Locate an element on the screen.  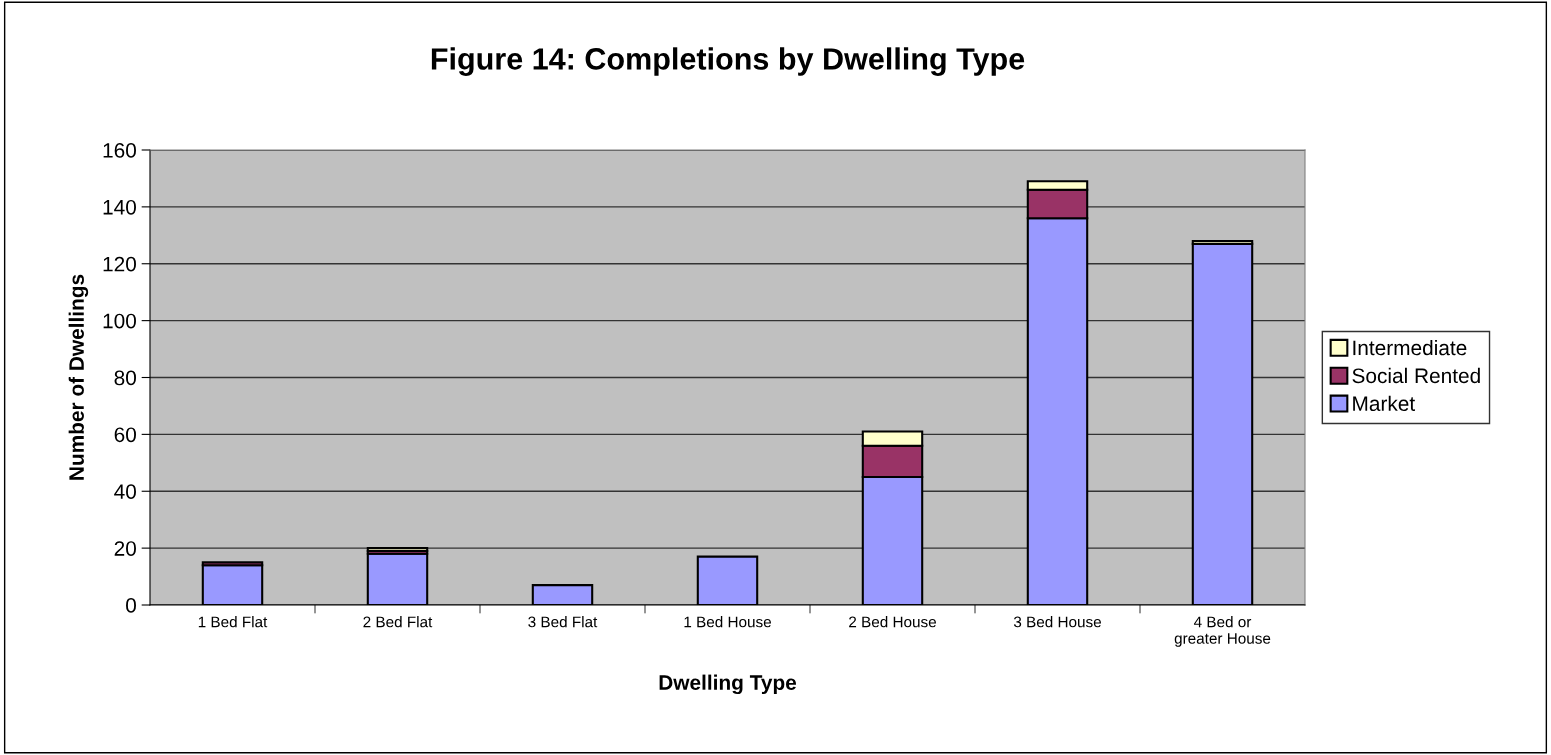
legend-label: Market is located at coordinates (1384, 403).